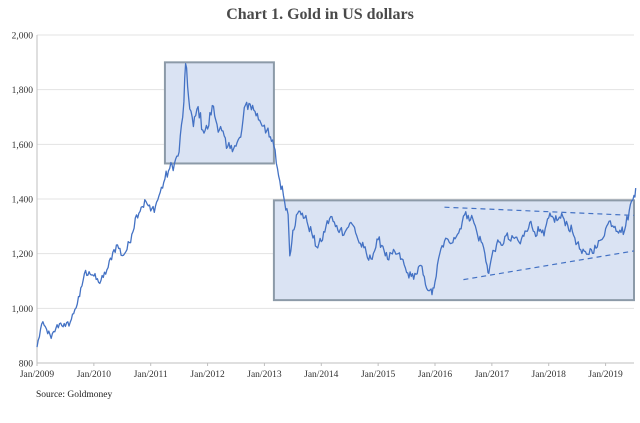 This screenshot has height=423, width=640. What do you see at coordinates (605, 375) in the screenshot?
I see `x-tick-label: Jan/2019` at bounding box center [605, 375].